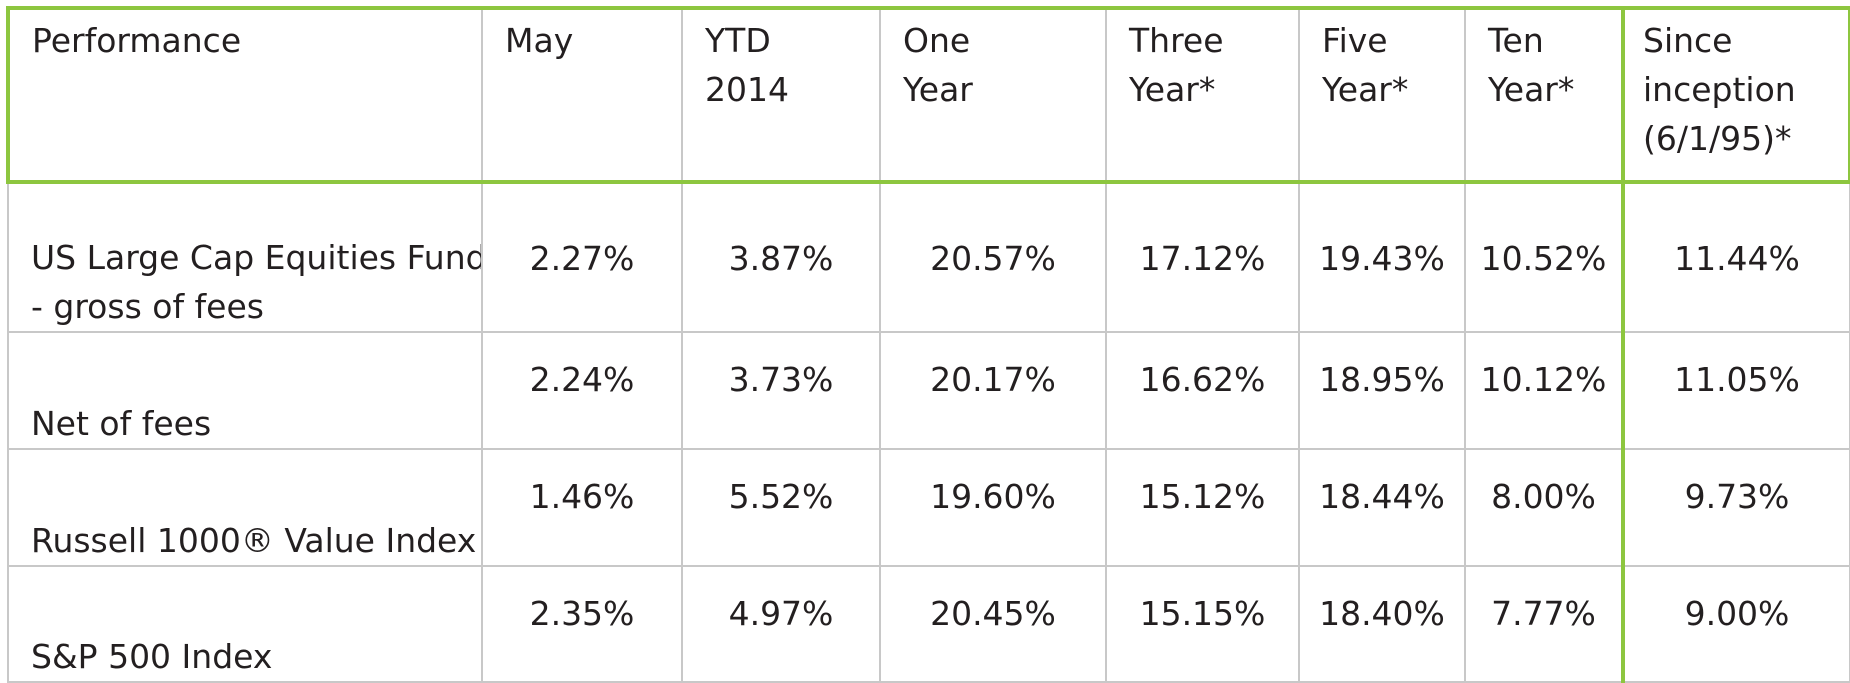  What do you see at coordinates (738, 40) in the screenshot?
I see `header-text: YTD` at bounding box center [738, 40].